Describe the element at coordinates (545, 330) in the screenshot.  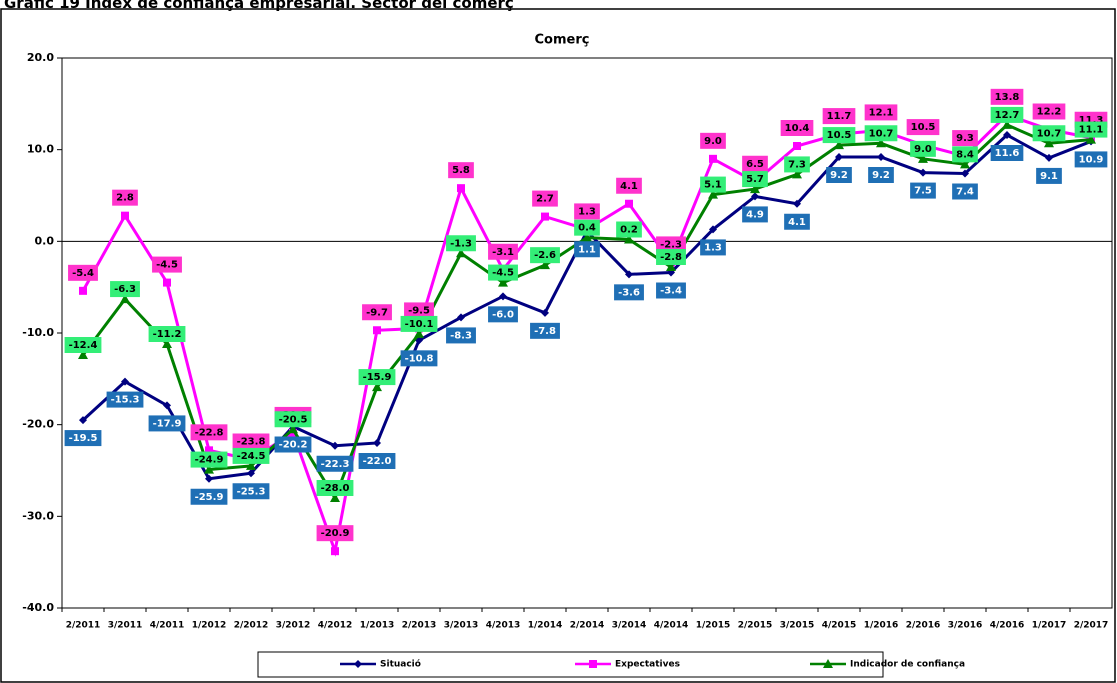
I see `data-label: -7.8` at that location.